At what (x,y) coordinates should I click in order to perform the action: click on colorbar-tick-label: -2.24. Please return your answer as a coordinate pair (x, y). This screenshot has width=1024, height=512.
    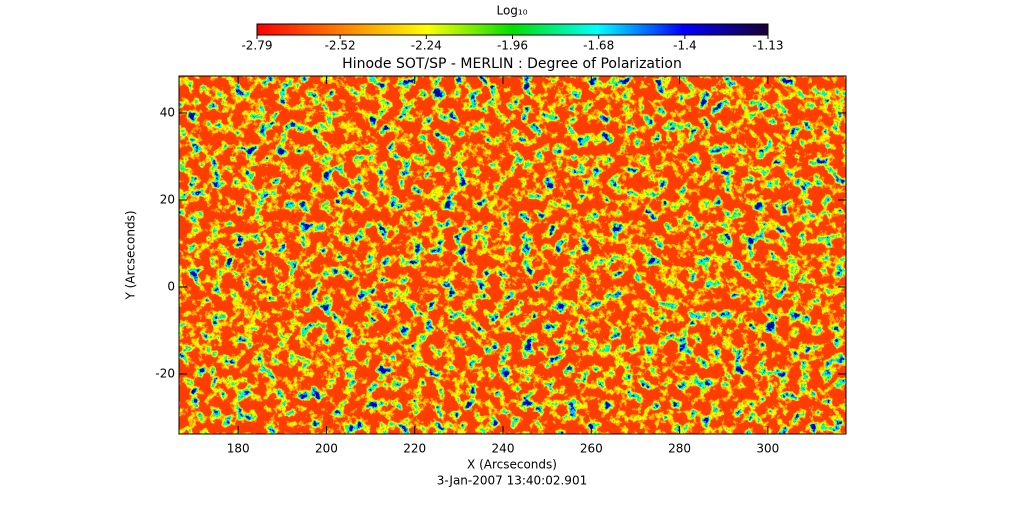
    Looking at the image, I should click on (426, 46).